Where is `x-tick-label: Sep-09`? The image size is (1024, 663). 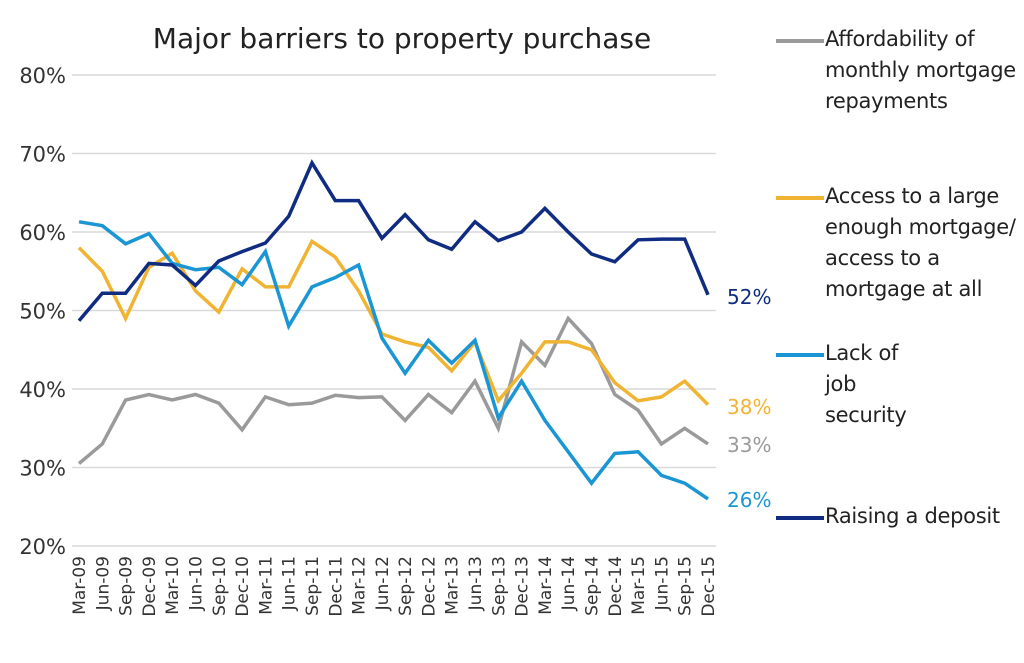 x-tick-label: Sep-09 is located at coordinates (127, 586).